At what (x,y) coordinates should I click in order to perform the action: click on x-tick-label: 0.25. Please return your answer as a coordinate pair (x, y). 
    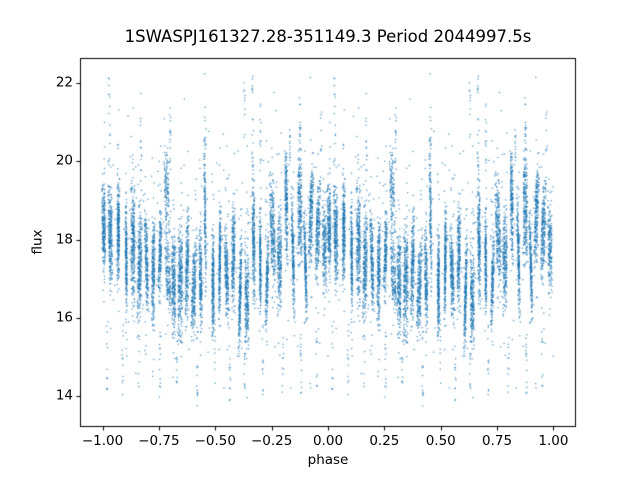
    Looking at the image, I should click on (384, 441).